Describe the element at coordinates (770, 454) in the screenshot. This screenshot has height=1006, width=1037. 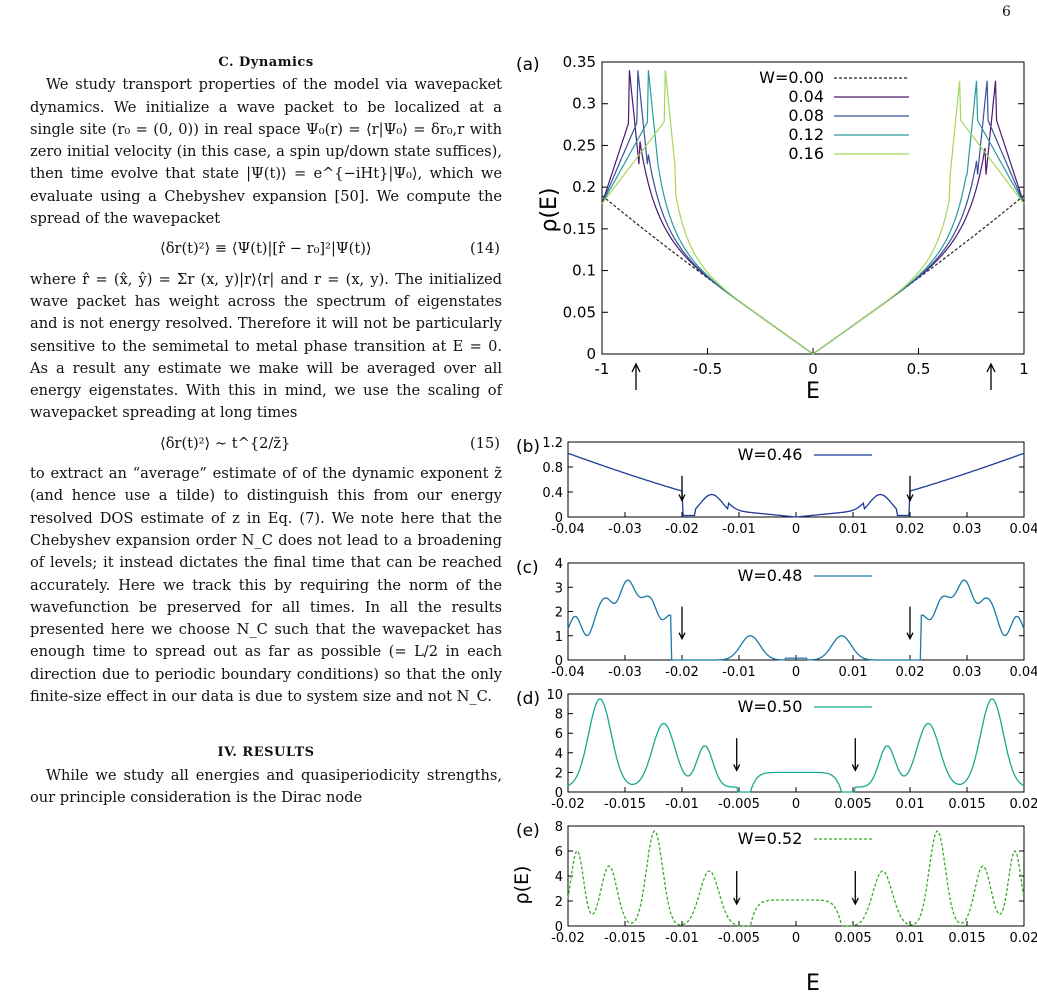
I see `panel-b-legend-label: W=0.46` at that location.